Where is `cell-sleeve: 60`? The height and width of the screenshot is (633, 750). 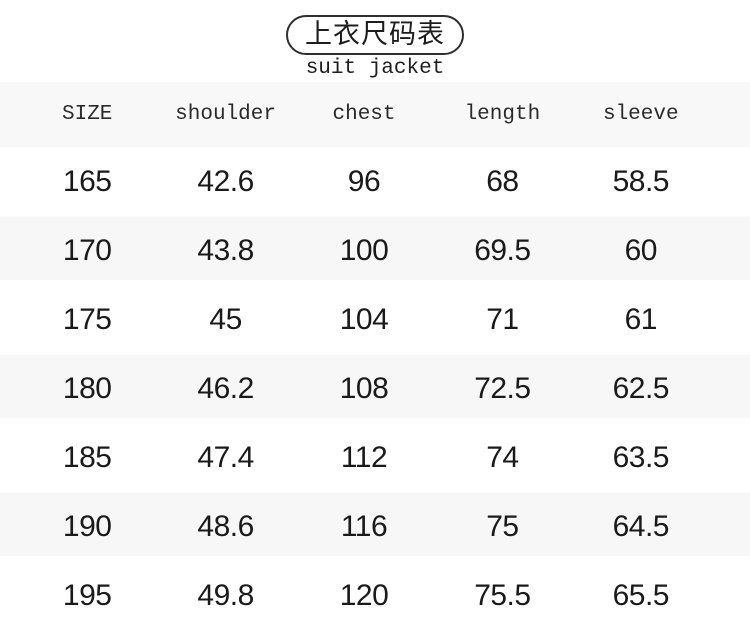 cell-sleeve: 60 is located at coordinates (641, 250).